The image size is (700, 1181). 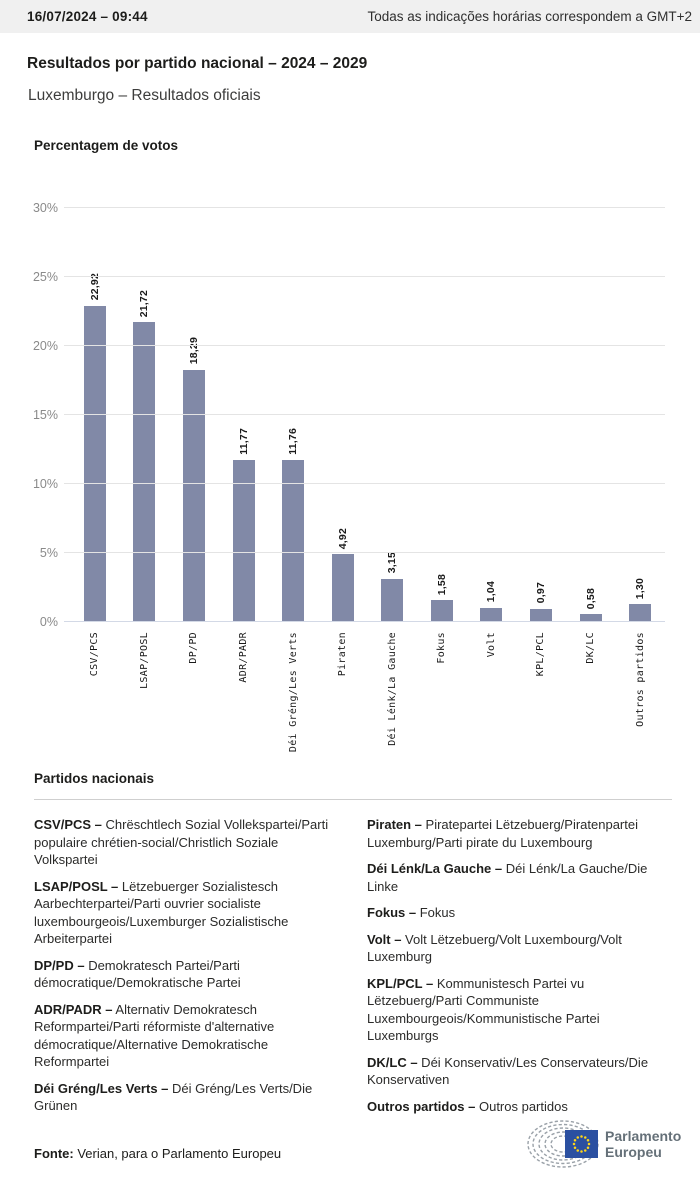 What do you see at coordinates (392, 912) in the screenshot?
I see `party-abbreviation: Fokus –` at bounding box center [392, 912].